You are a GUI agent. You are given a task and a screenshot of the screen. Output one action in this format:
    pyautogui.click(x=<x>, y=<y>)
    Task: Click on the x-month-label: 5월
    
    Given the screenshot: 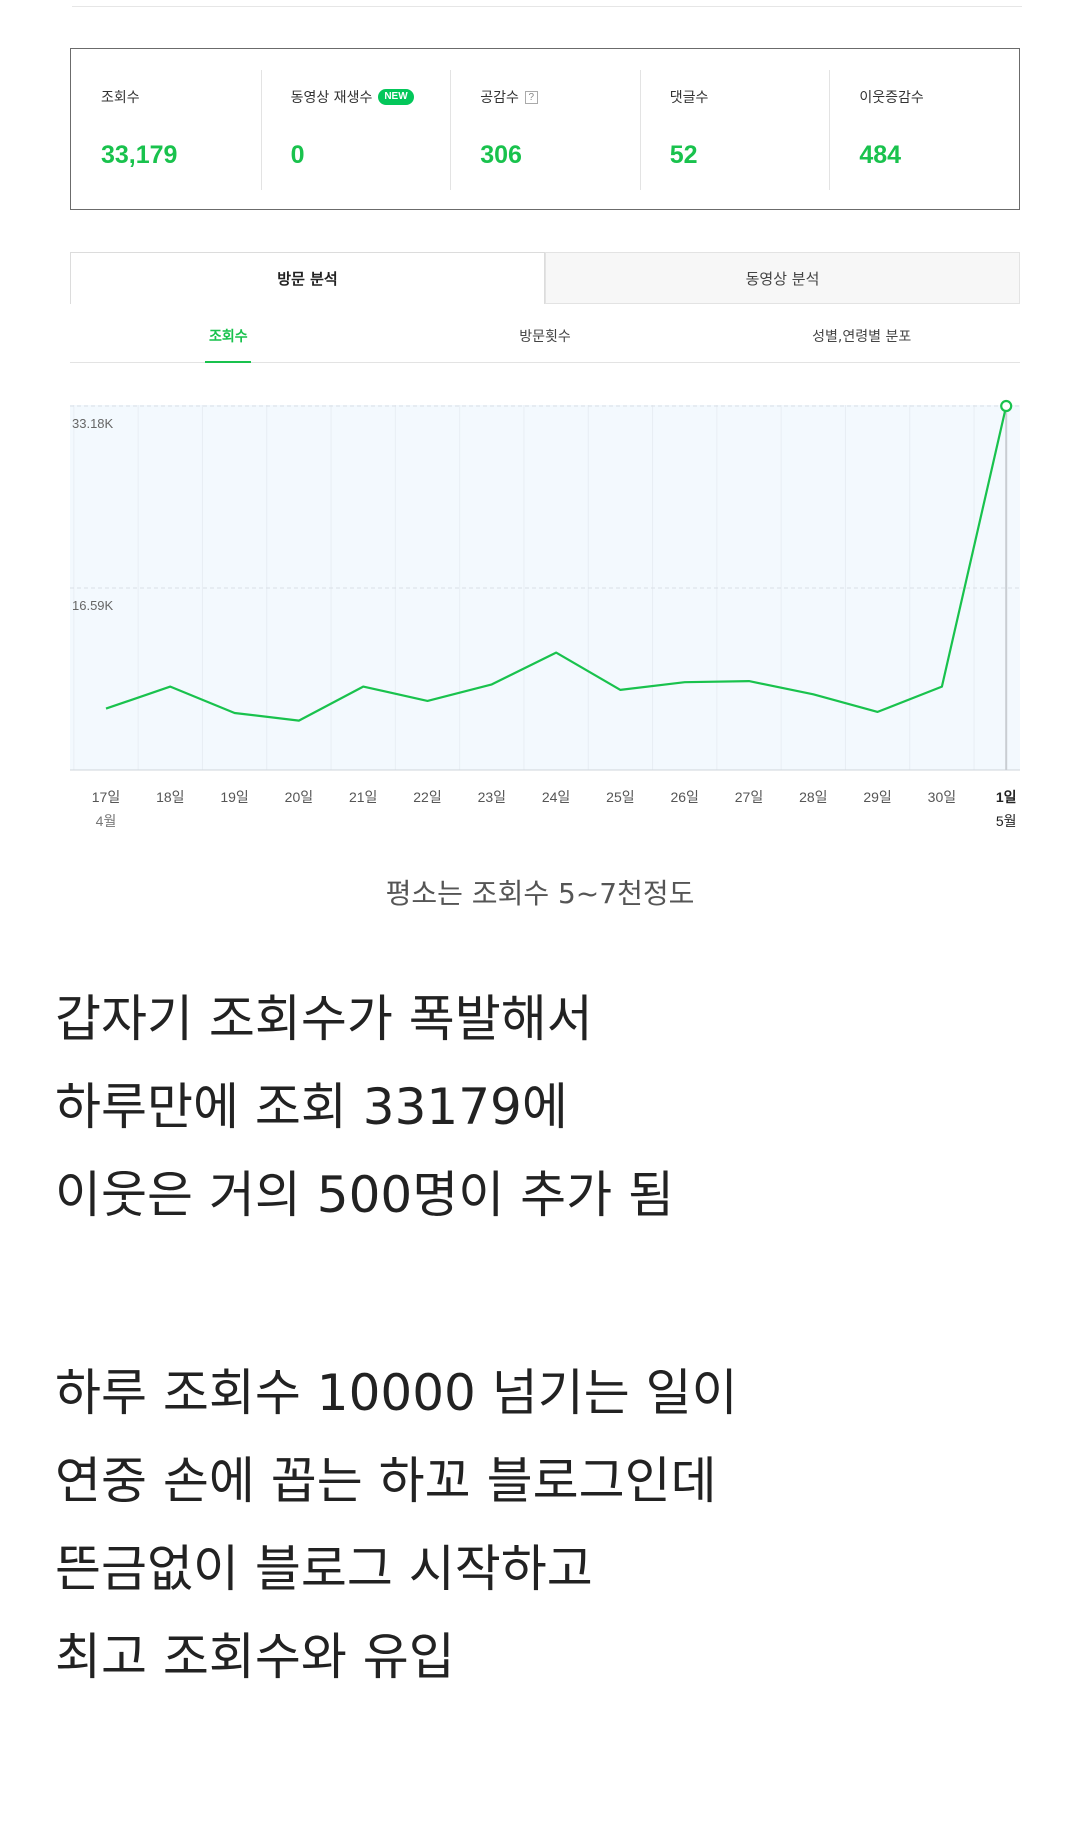 What is the action you would take?
    pyautogui.click(x=1006, y=821)
    